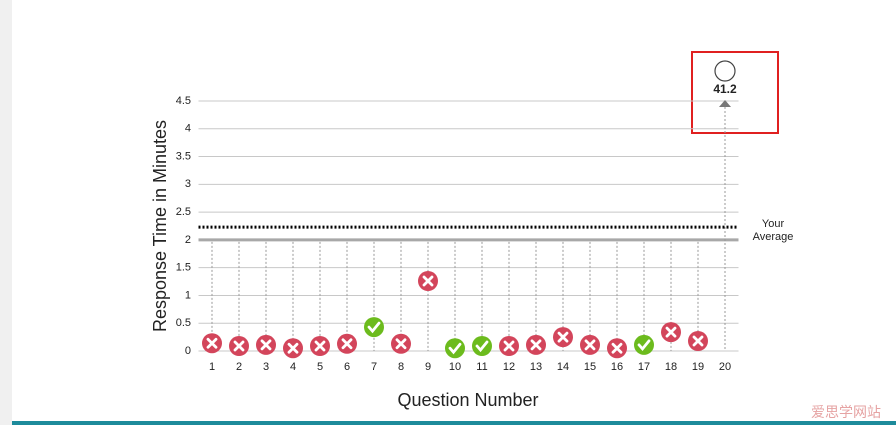 The image size is (896, 425). Describe the element at coordinates (6, 212) in the screenshot. I see `side-strip` at that location.